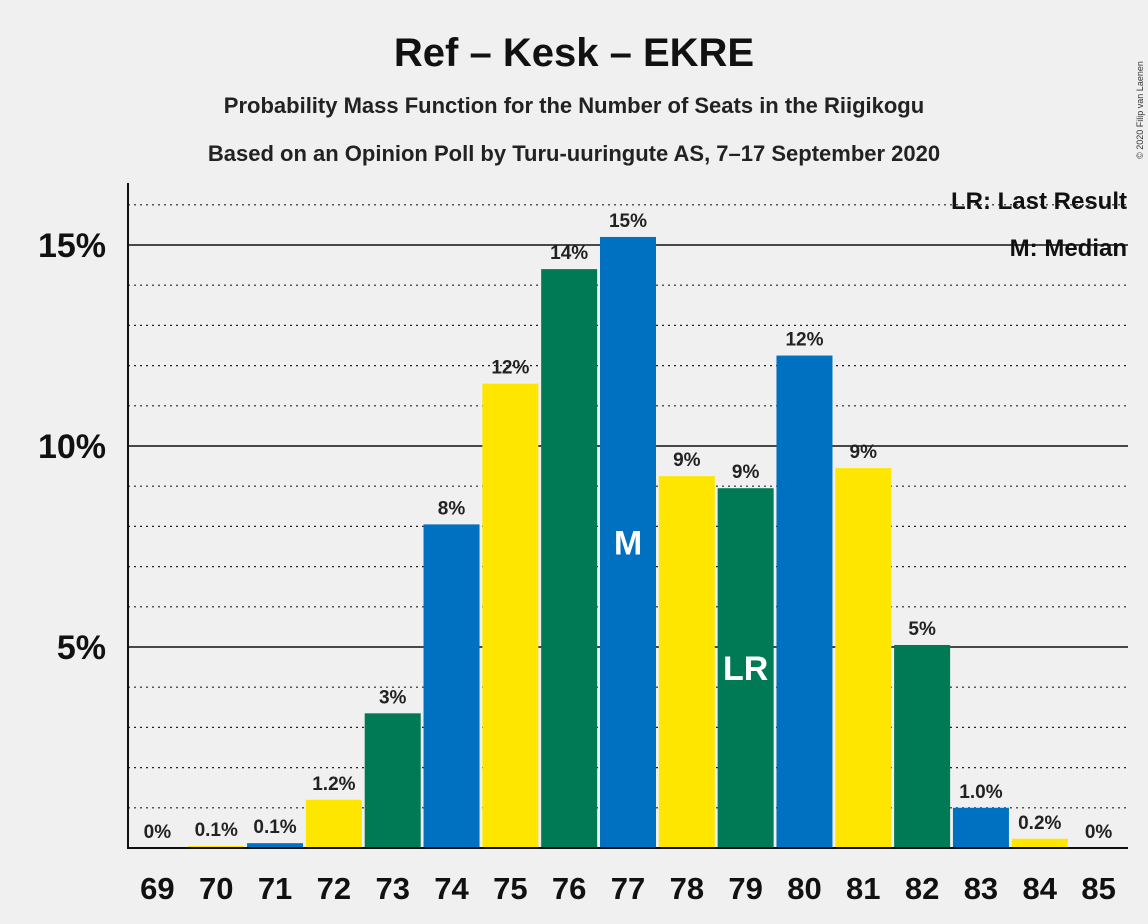 Image resolution: width=1148 pixels, height=924 pixels. I want to click on x-tick-label: 78, so click(687, 888).